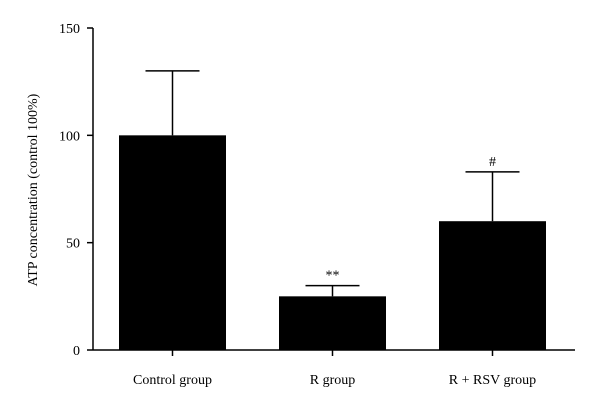  What do you see at coordinates (172, 380) in the screenshot?
I see `x-tick-label: Control group` at bounding box center [172, 380].